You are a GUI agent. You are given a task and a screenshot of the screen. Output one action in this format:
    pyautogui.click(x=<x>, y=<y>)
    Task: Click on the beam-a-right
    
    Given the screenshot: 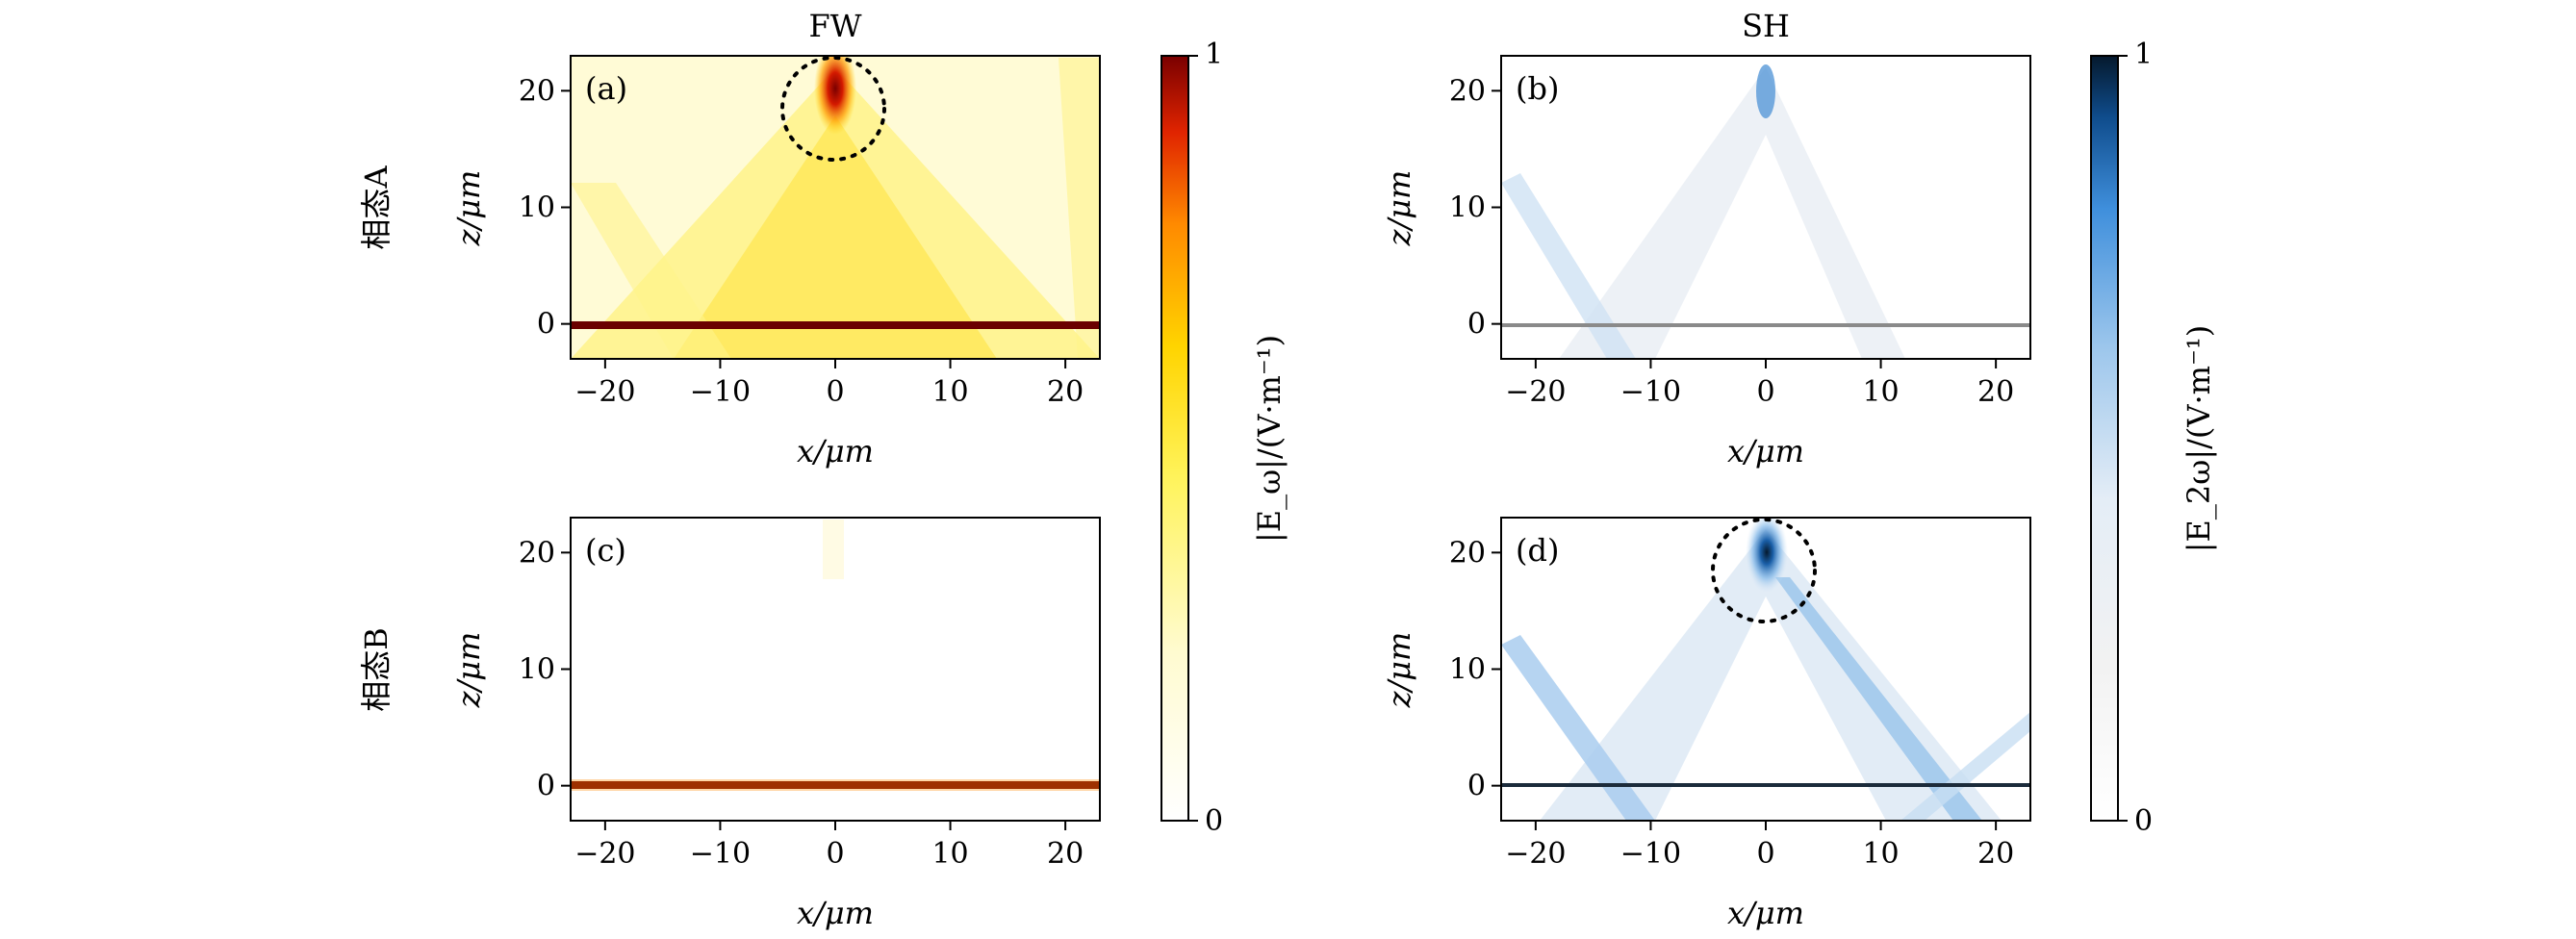 What is the action you would take?
    pyautogui.click(x=1079, y=209)
    